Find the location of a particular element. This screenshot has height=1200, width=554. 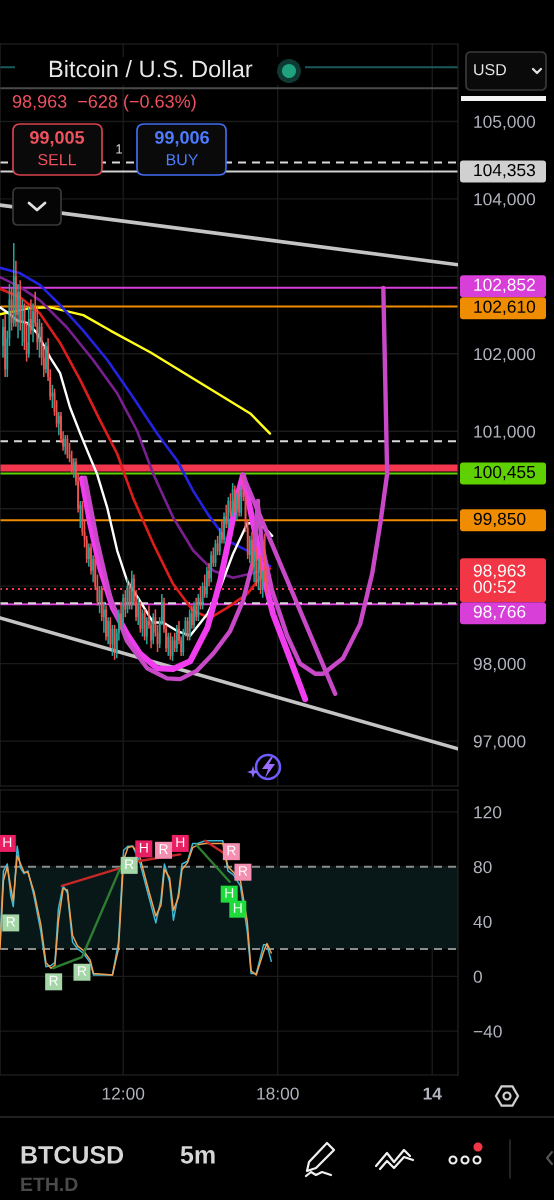

ref-line-label: 98,963 00:52 is located at coordinates (499, 578).